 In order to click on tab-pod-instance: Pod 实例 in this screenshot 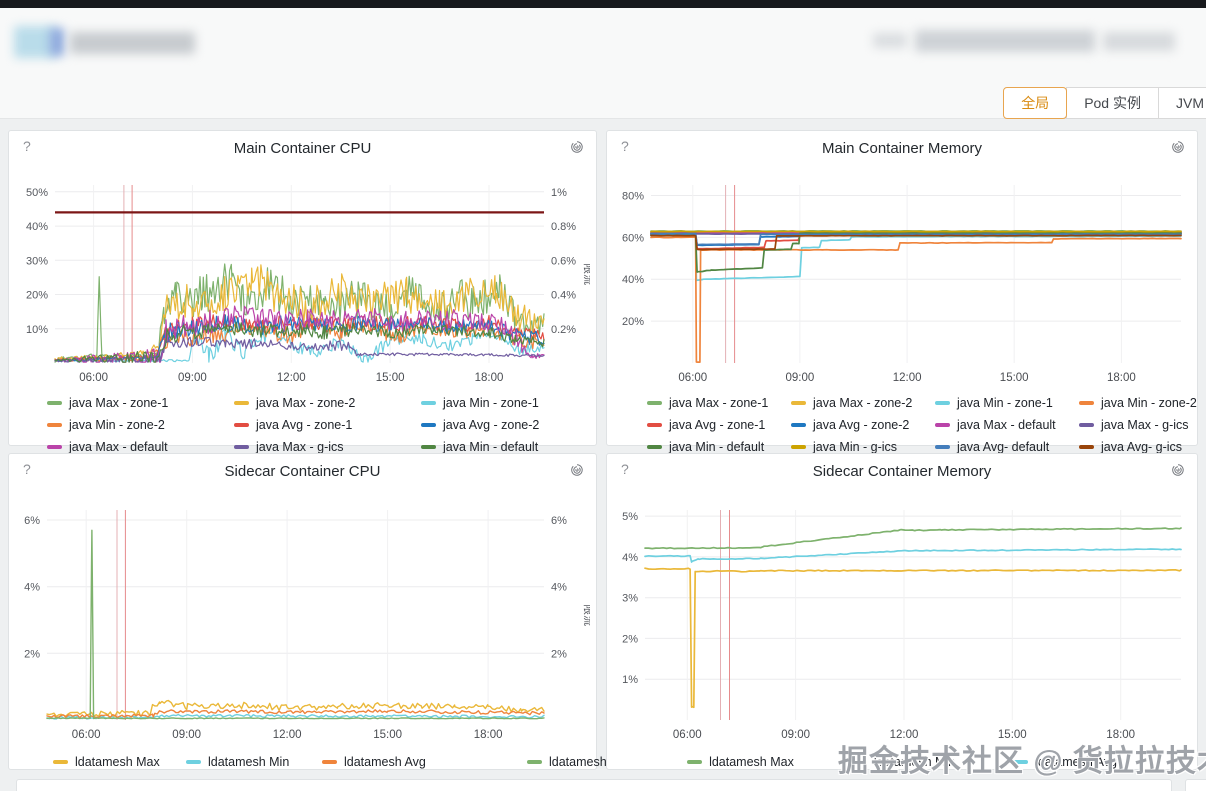, I will do `click(1112, 103)`.